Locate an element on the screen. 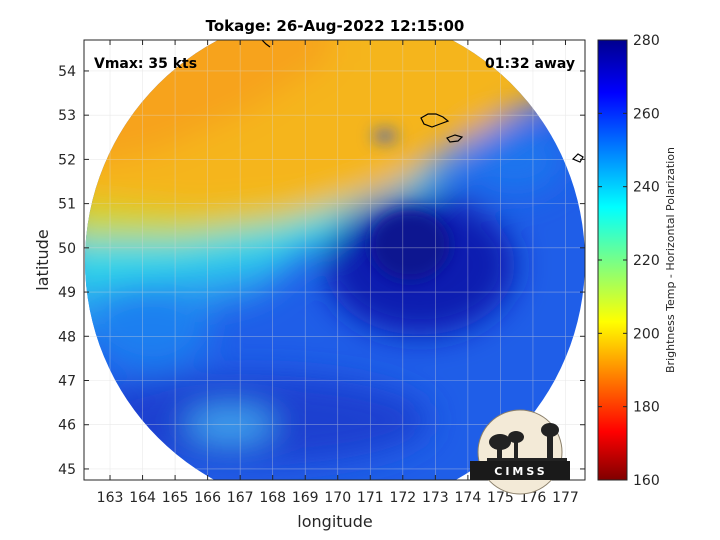  x-tick-label: 164 is located at coordinates (142, 498).